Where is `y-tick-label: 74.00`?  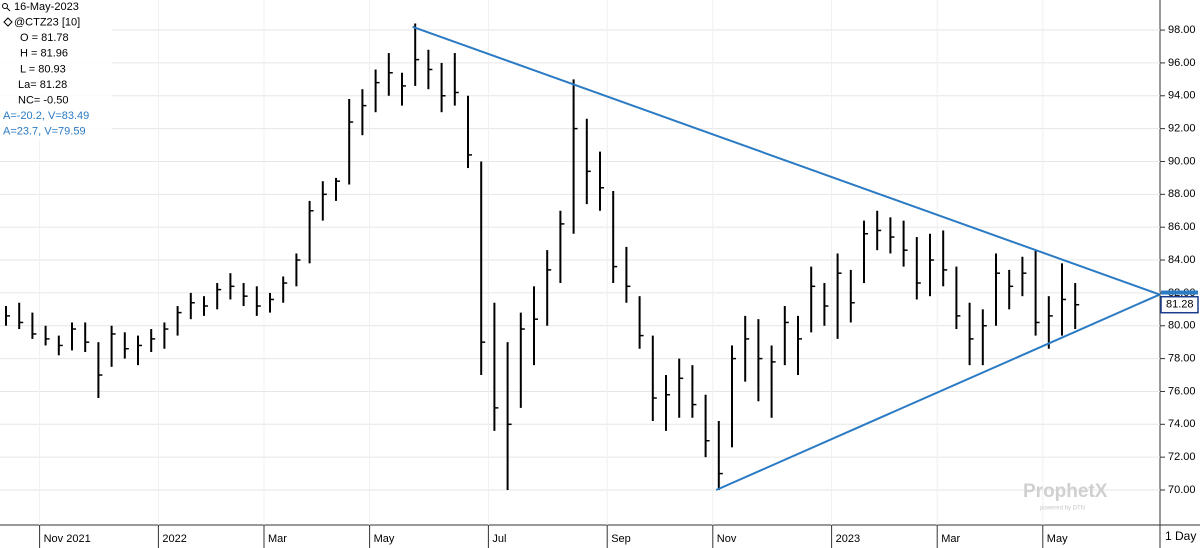
y-tick-label: 74.00 is located at coordinates (1182, 424).